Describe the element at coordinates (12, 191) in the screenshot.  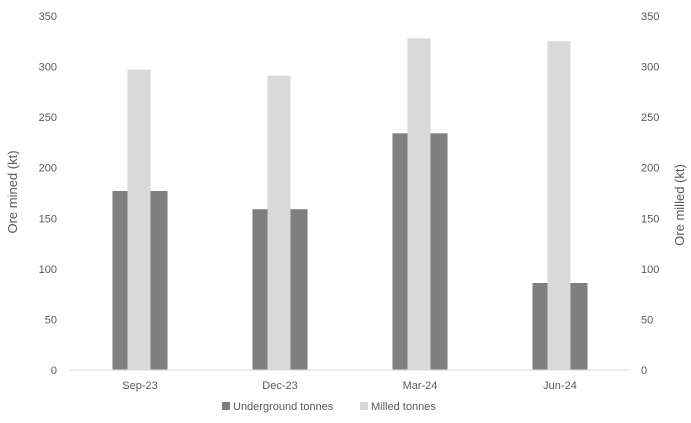
I see `left-axis-title: Ore mined (kt)` at that location.